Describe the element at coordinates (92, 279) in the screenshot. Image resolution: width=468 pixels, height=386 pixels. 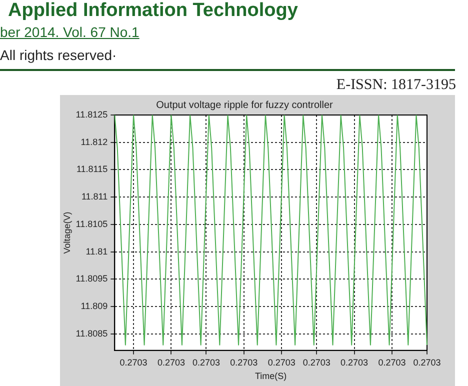
I see `y-tick-label: 11.8095` at that location.